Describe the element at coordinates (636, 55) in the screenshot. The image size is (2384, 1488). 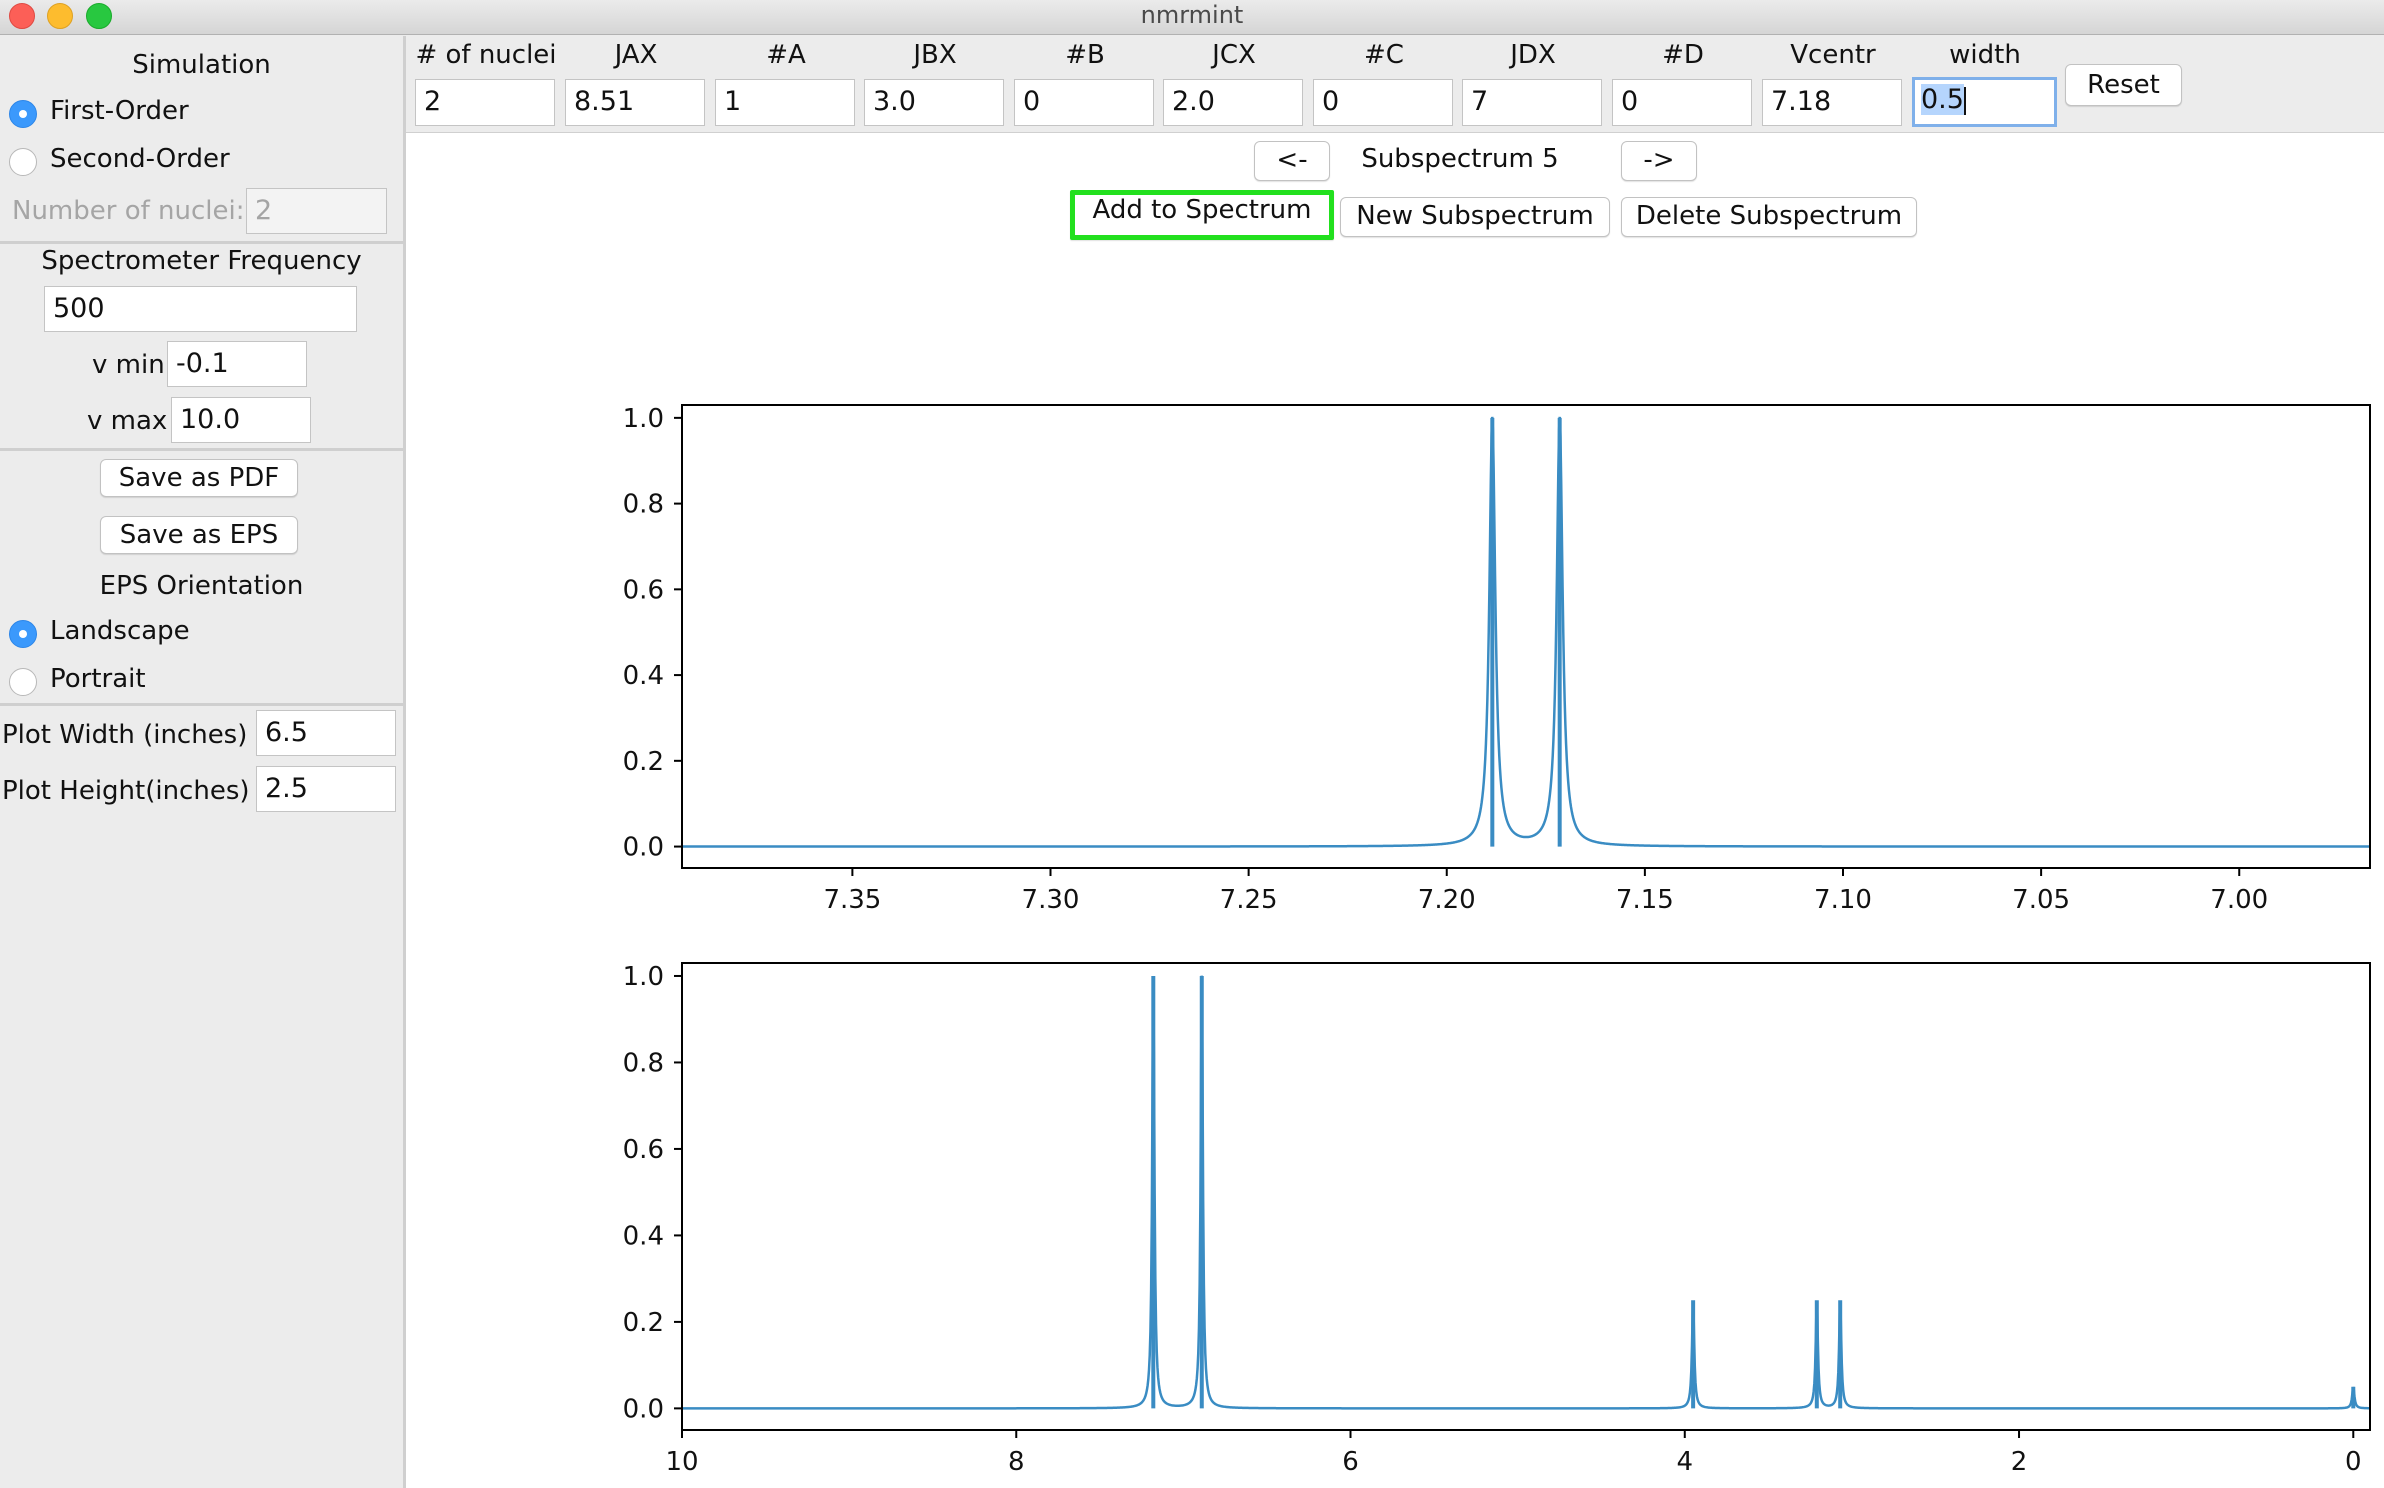
I see `header-jax: JAX` at that location.